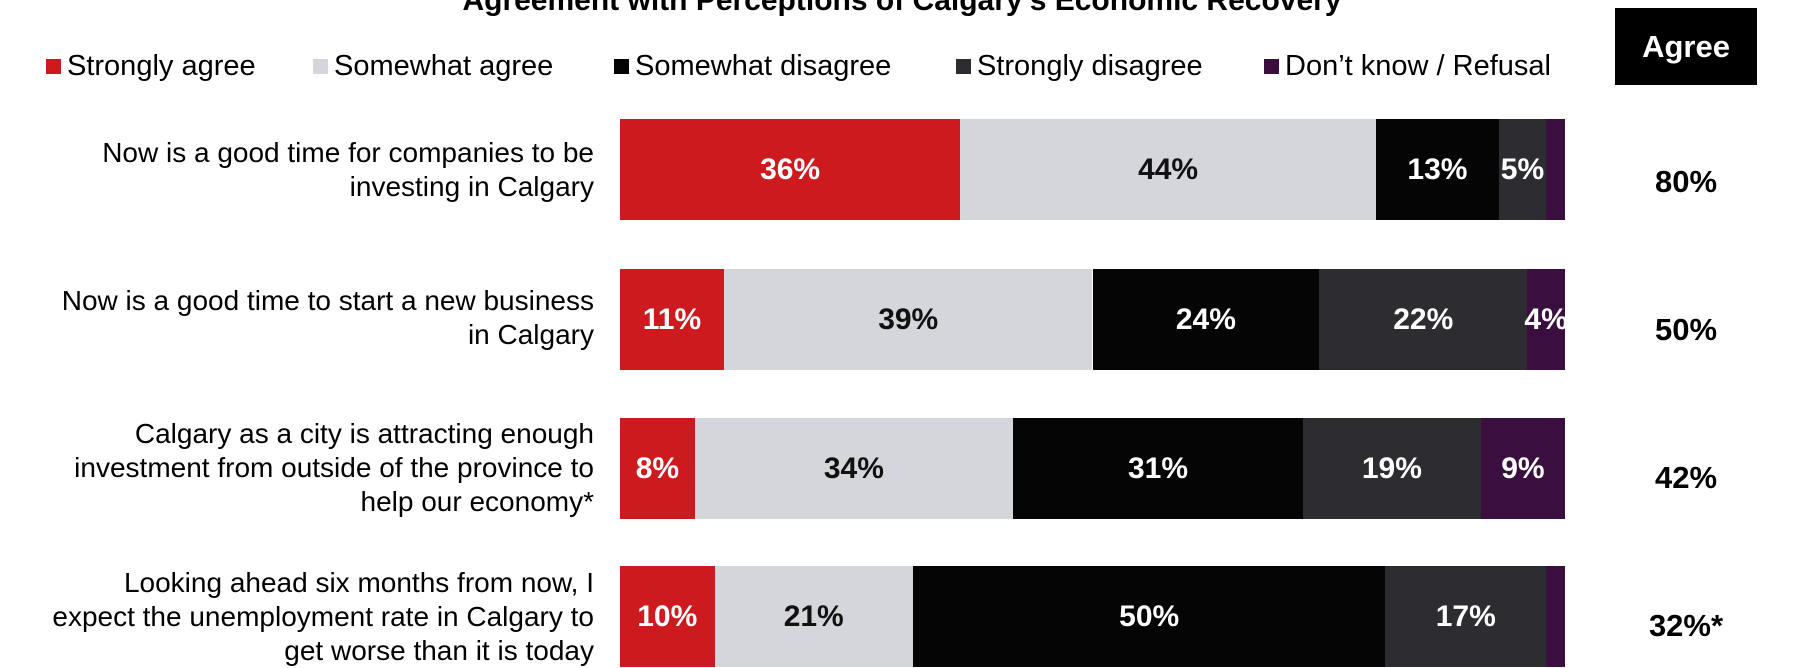  What do you see at coordinates (530, 334) in the screenshot?
I see `row-label-2-line-2: in Calgary` at bounding box center [530, 334].